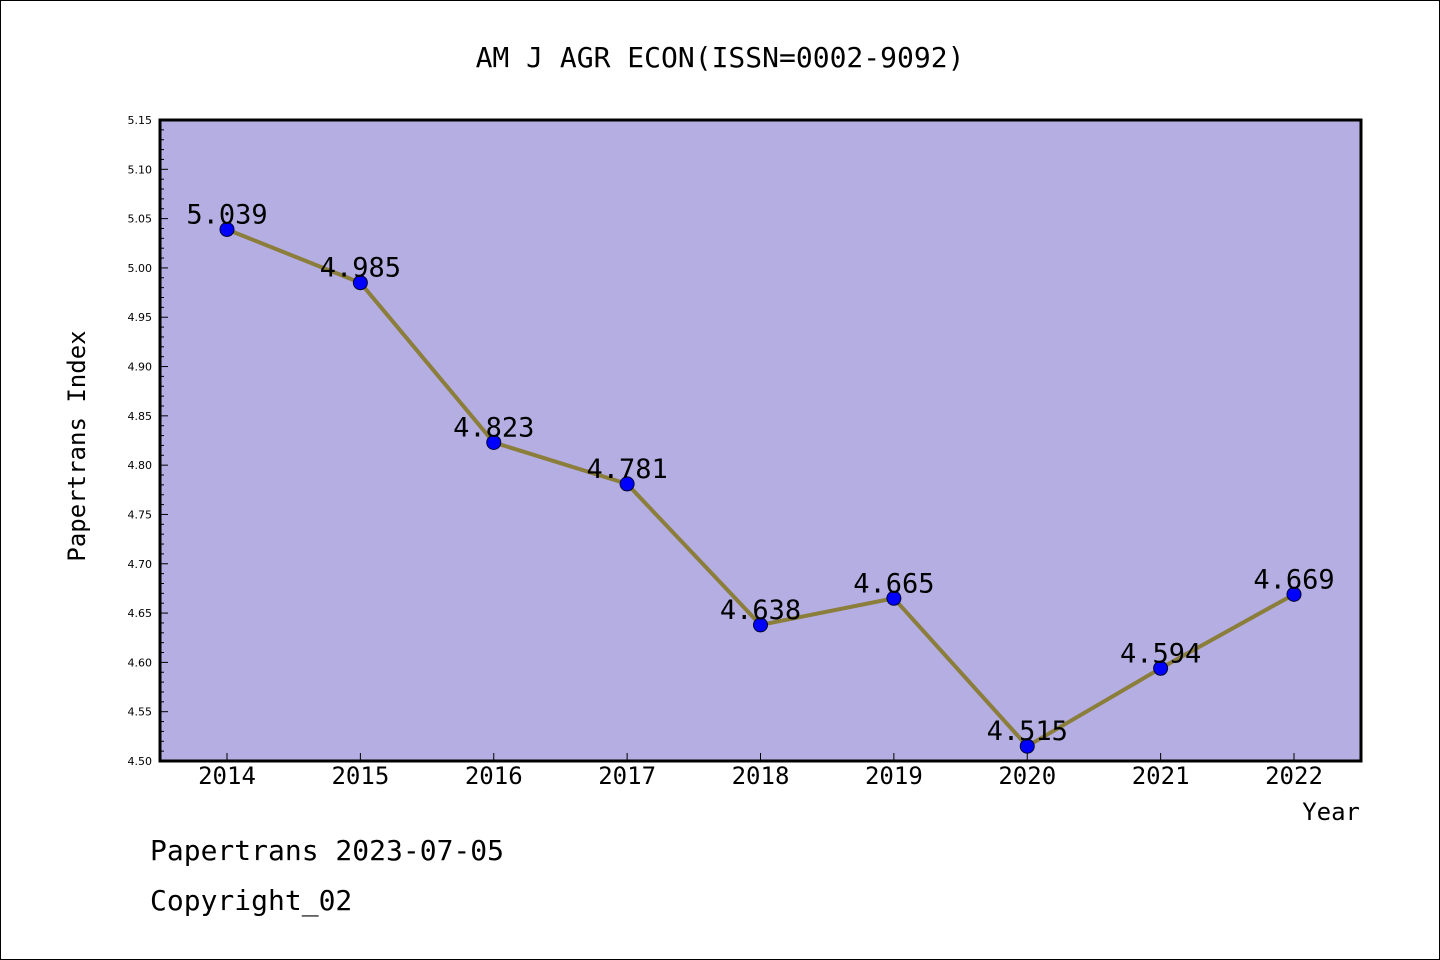 The image size is (1440, 960). What do you see at coordinates (140, 317) in the screenshot?
I see `y-tick-label: 4.95` at bounding box center [140, 317].